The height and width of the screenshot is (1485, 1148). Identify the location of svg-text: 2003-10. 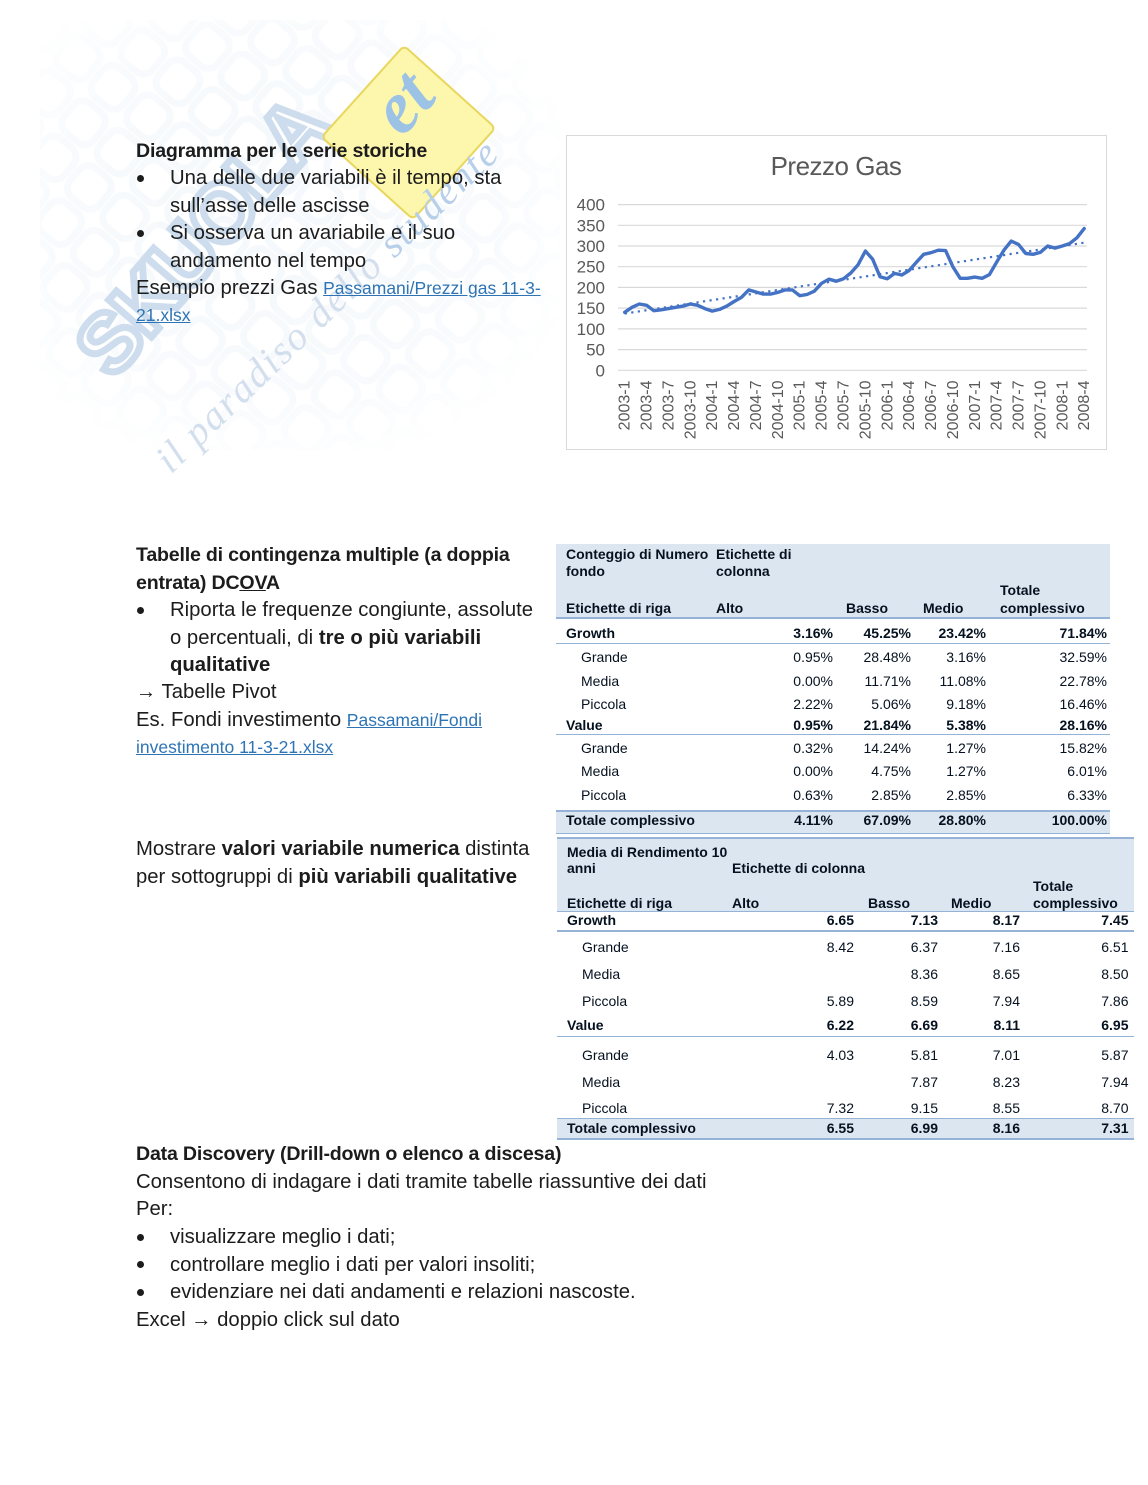
(690, 409).